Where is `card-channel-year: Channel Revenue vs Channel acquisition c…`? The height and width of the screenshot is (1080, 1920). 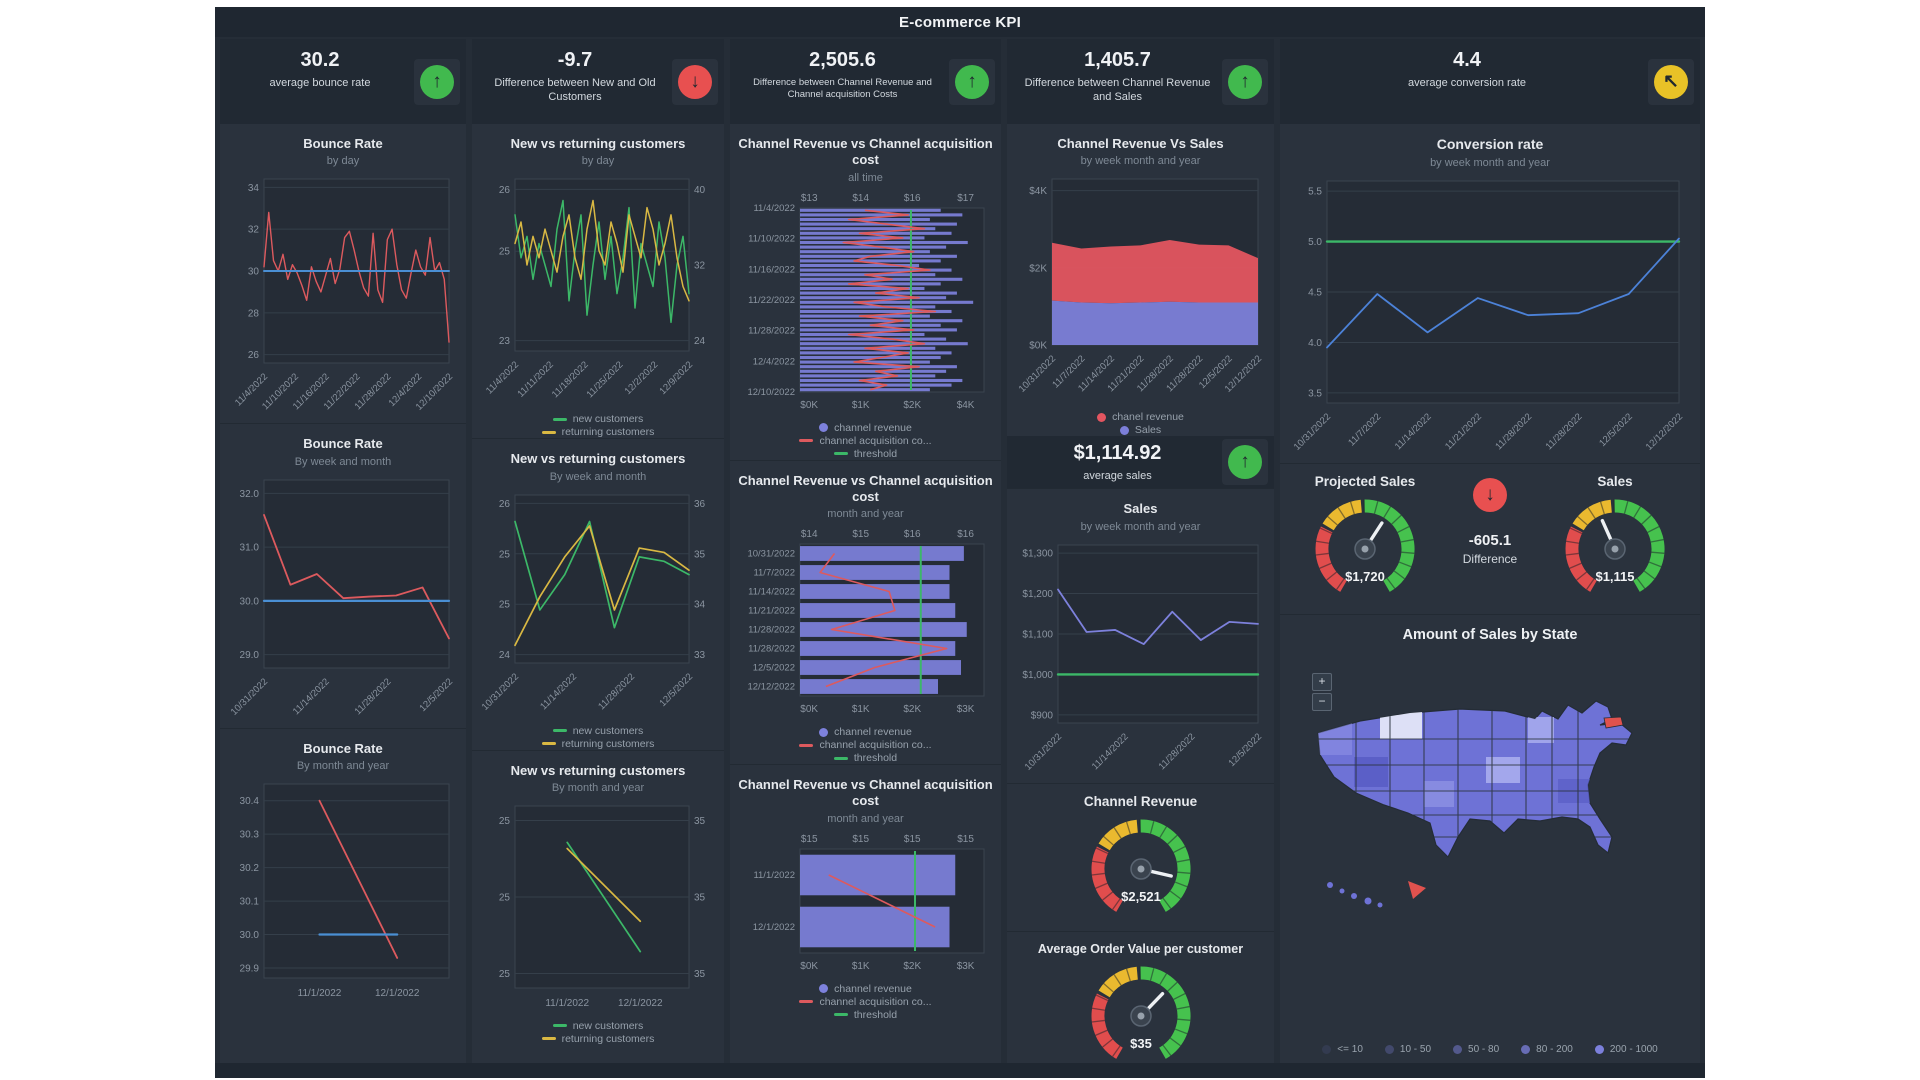
card-channel-year: Channel Revenue vs Channel acquisition c… is located at coordinates (865, 892).